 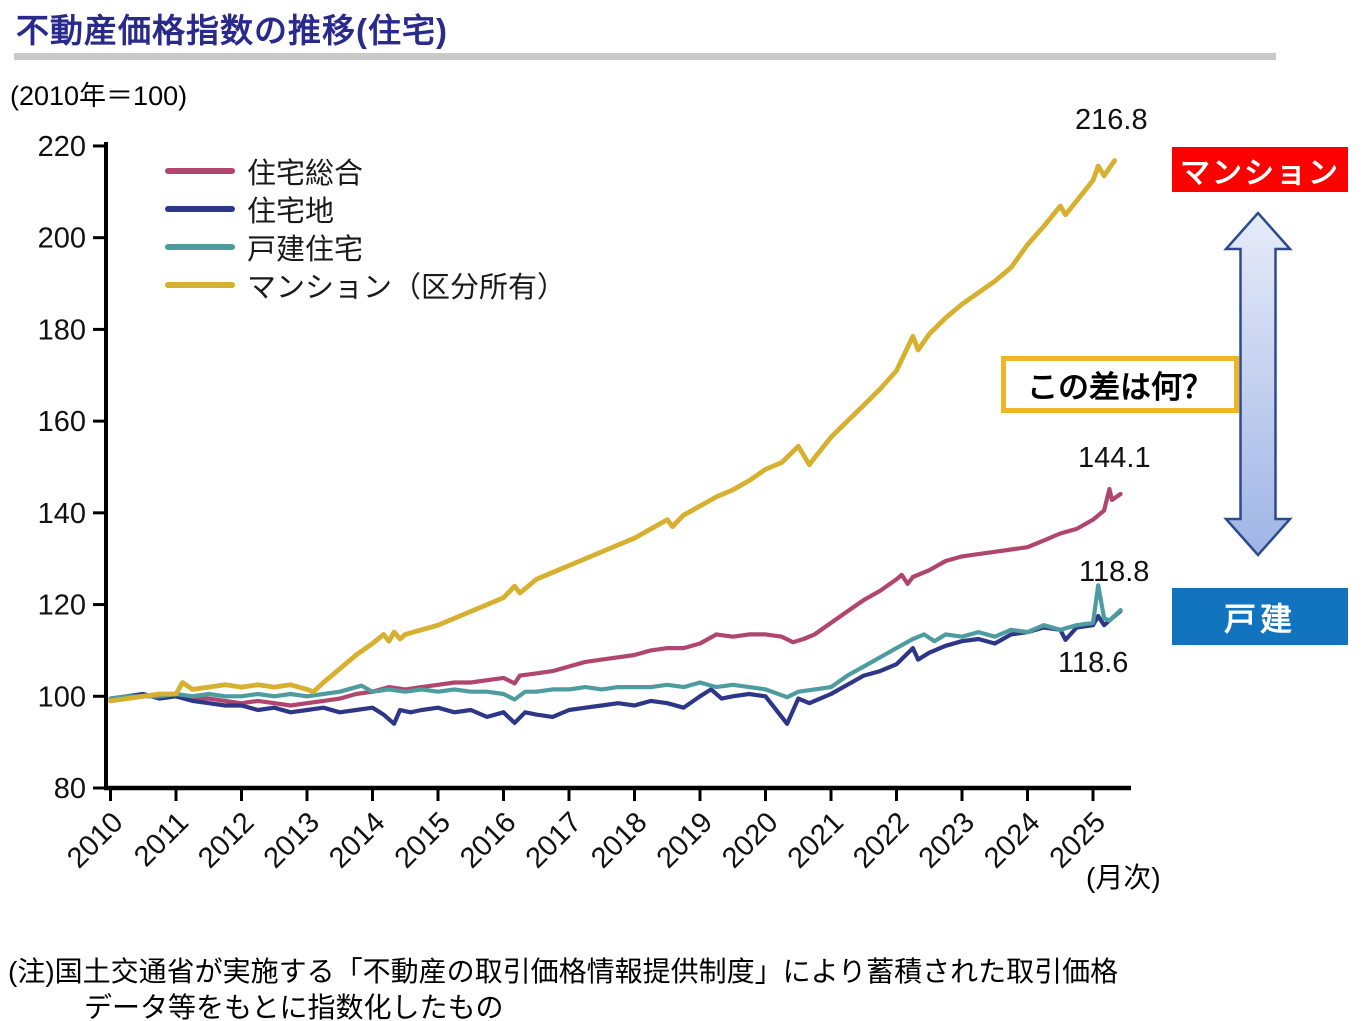 I want to click on legend-item-label: 戸建住宅, so click(x=305, y=250).